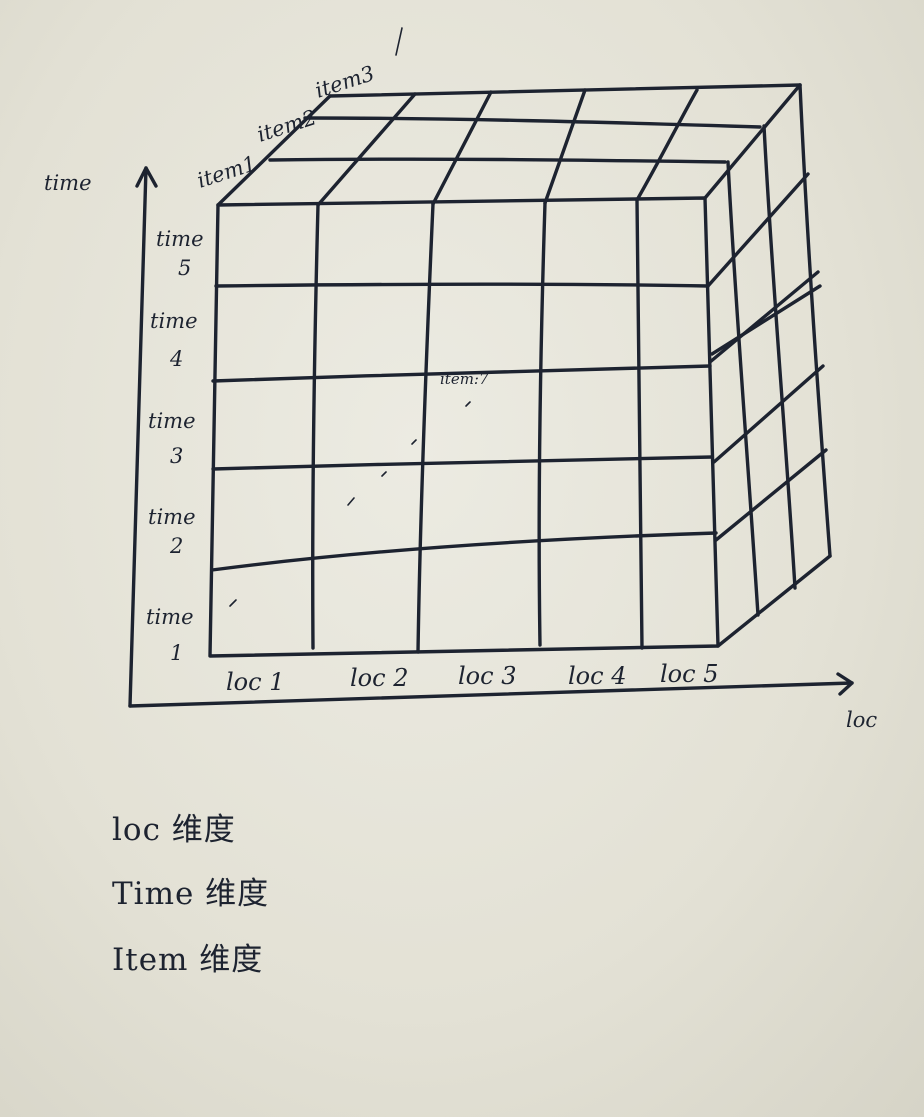 Image resolution: width=924 pixels, height=1117 pixels. What do you see at coordinates (174, 321) in the screenshot?
I see `time-label-4: time` at bounding box center [174, 321].